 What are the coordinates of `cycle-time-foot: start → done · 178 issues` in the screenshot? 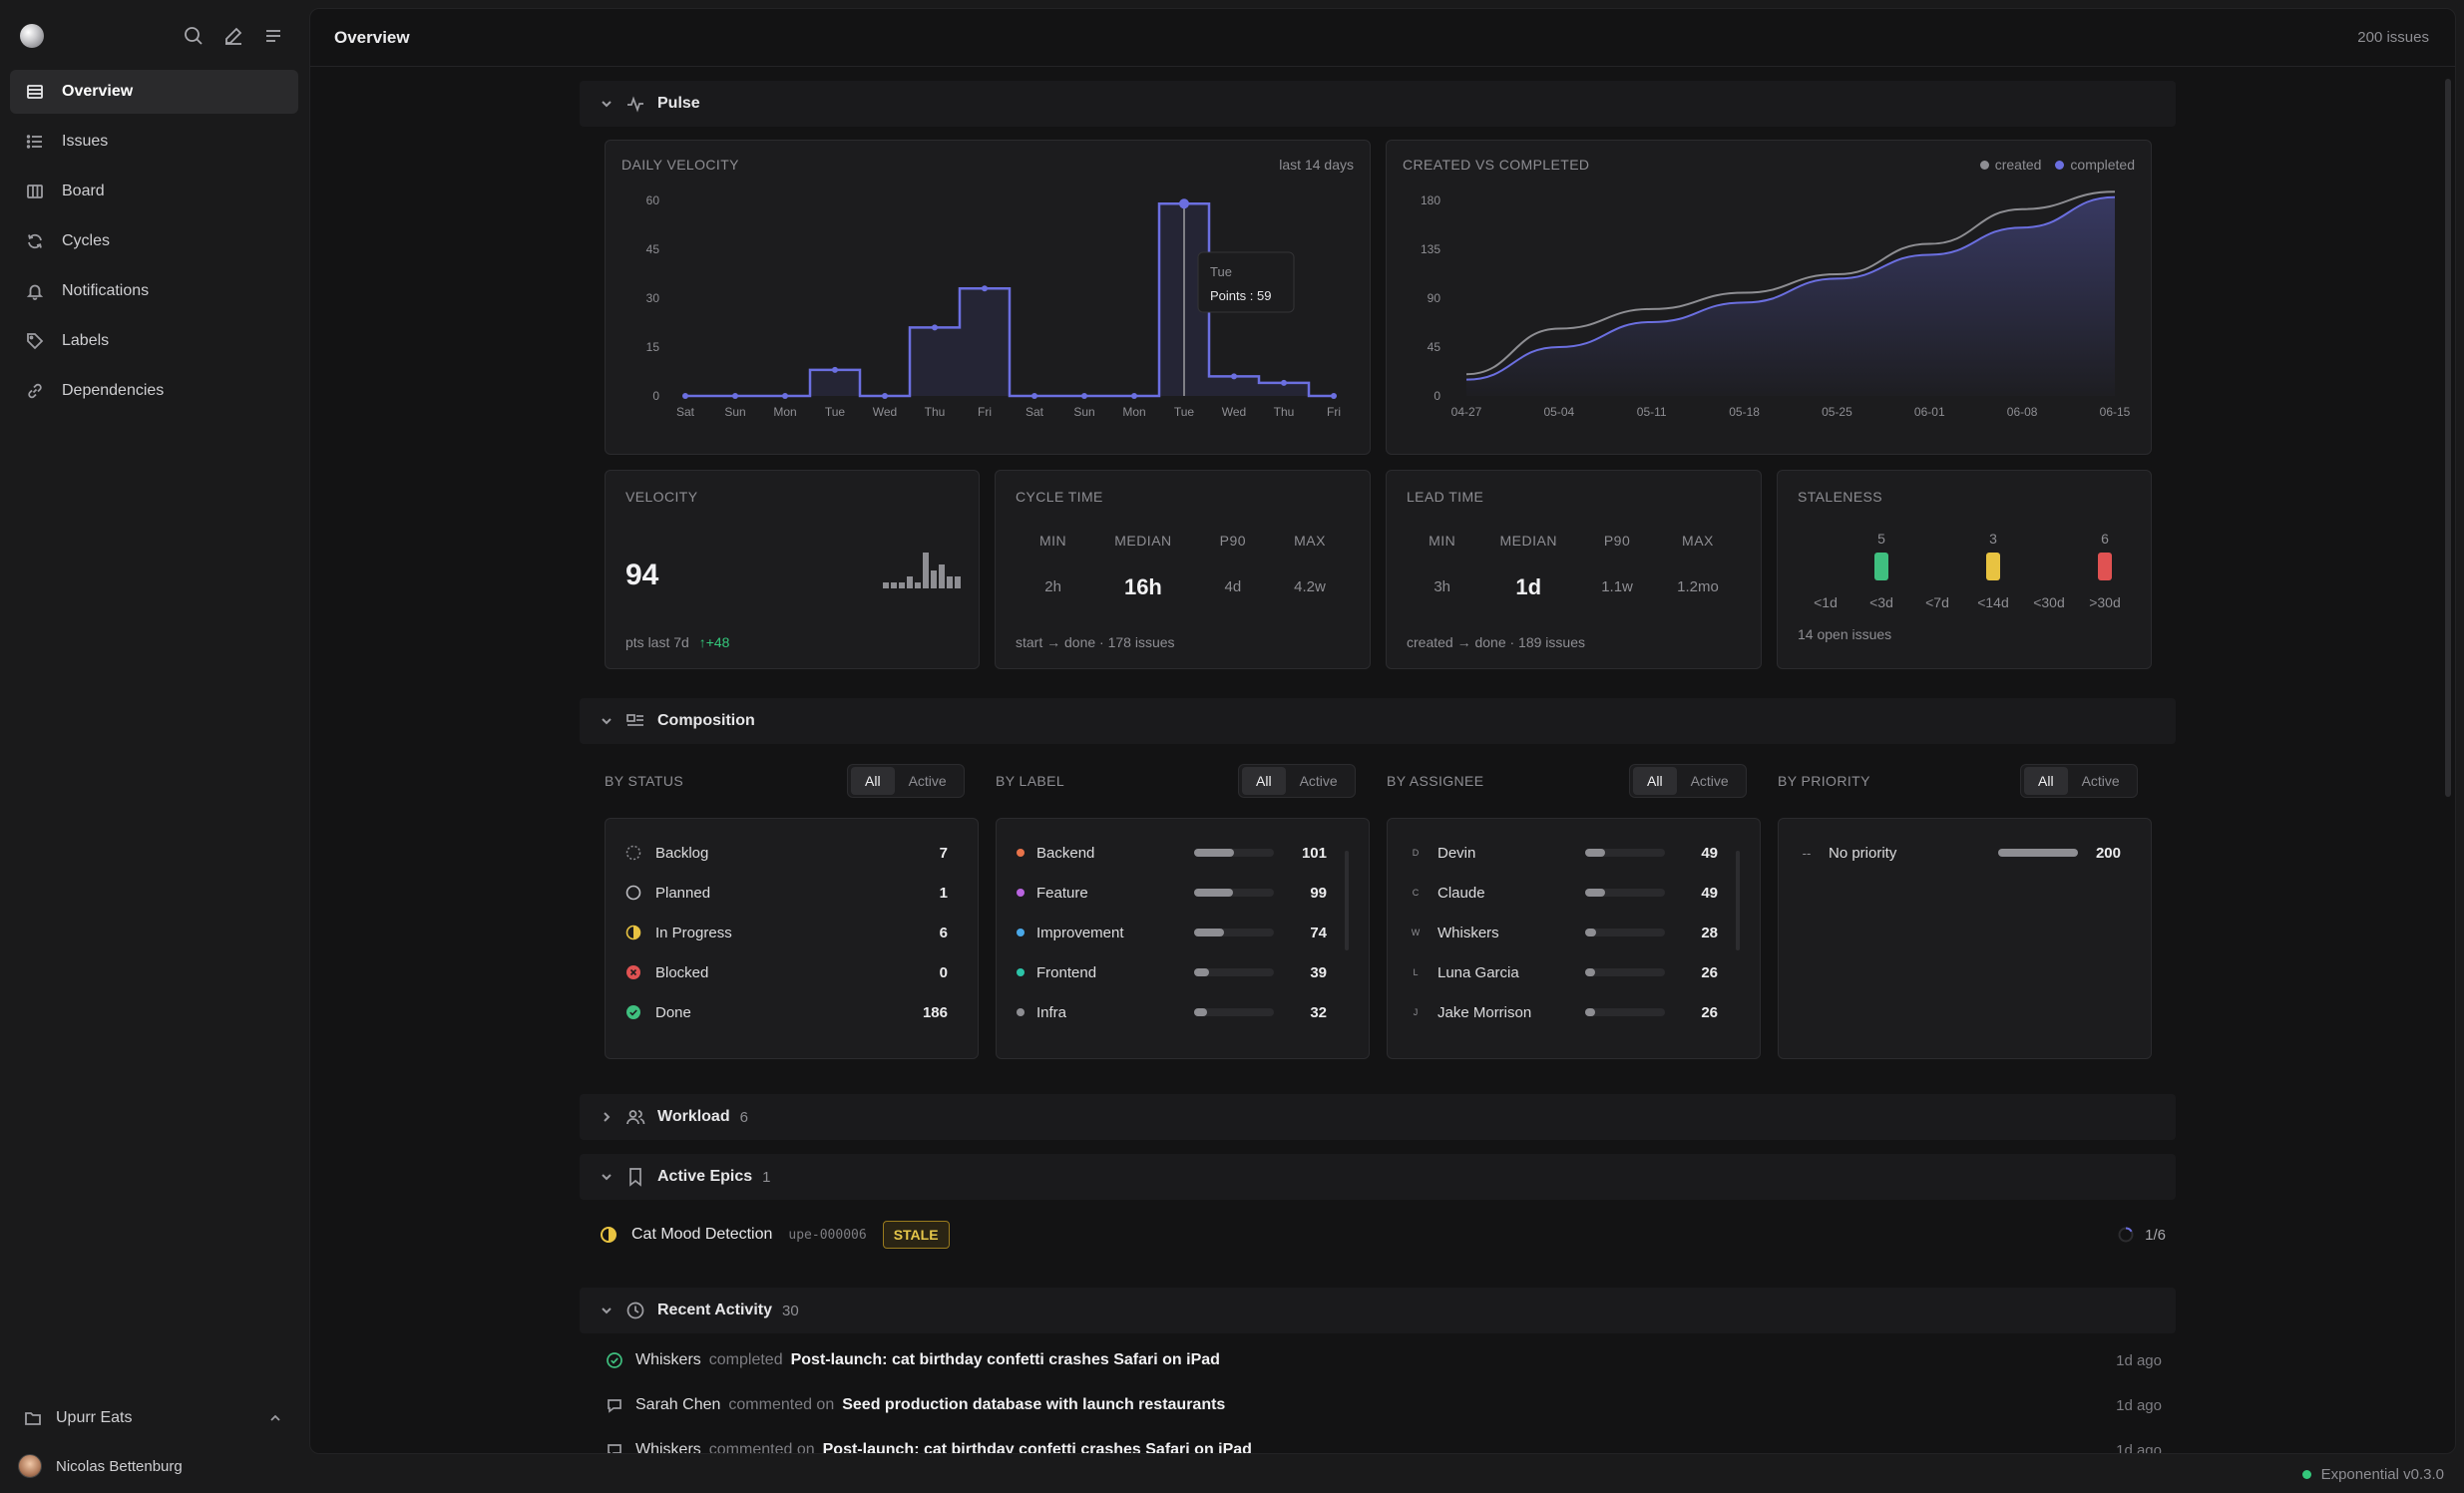 It's located at (1095, 642).